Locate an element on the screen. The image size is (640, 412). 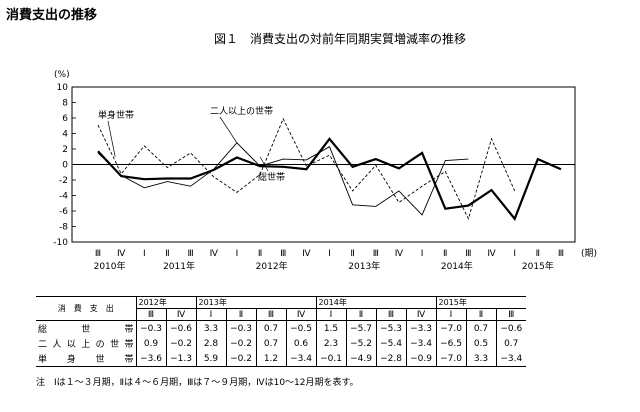
table-year-header: 2014年 is located at coordinates (375, 302).